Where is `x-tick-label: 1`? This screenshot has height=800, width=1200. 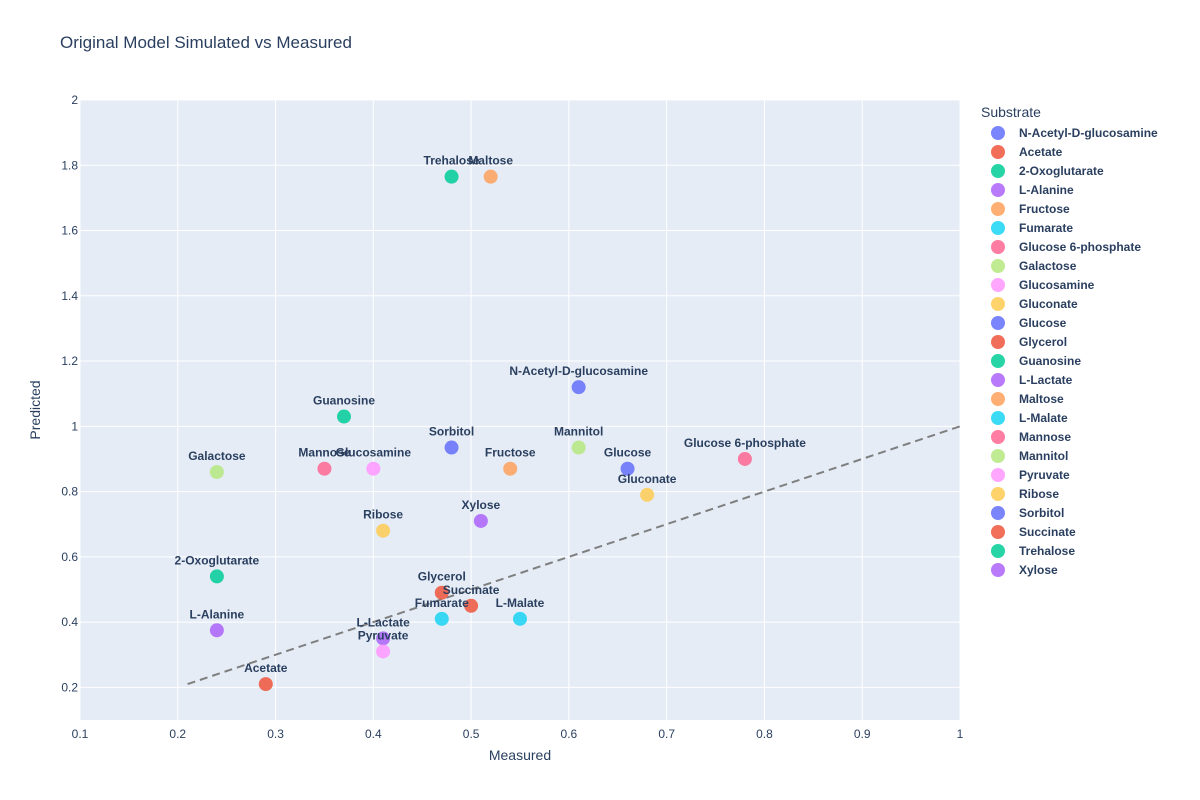 x-tick-label: 1 is located at coordinates (960, 734).